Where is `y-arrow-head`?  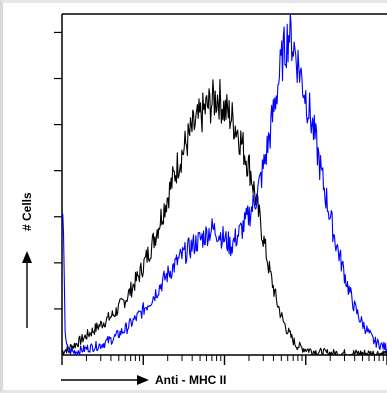 y-arrow-head is located at coordinates (27, 257).